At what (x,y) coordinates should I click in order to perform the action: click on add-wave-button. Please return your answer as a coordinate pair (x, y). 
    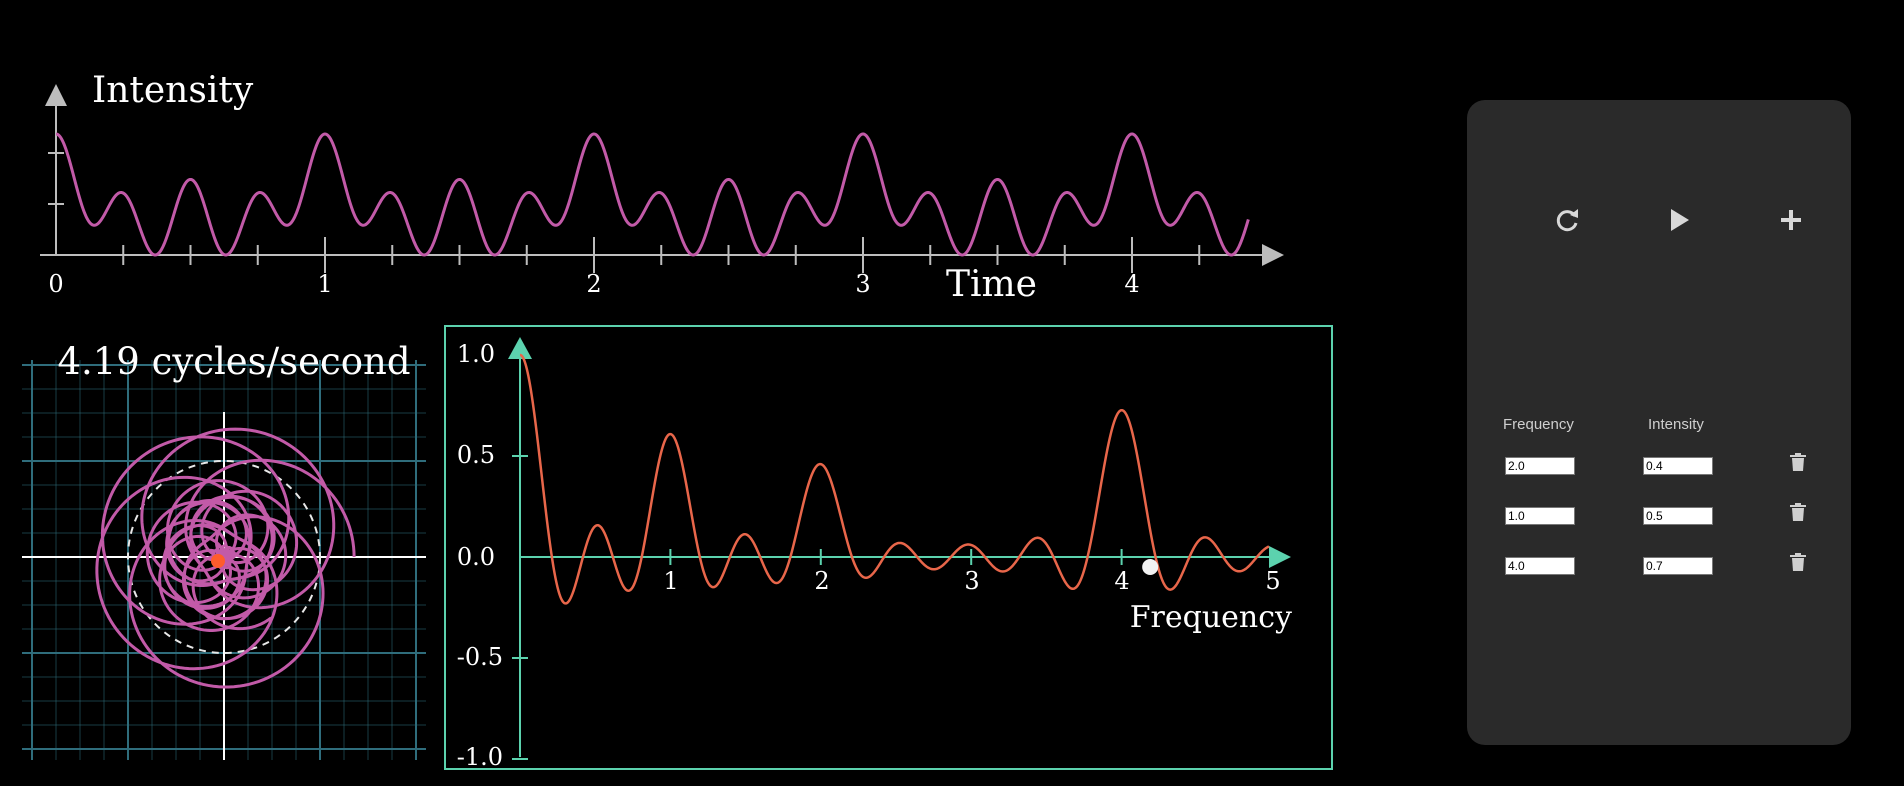
    Looking at the image, I should click on (1791, 220).